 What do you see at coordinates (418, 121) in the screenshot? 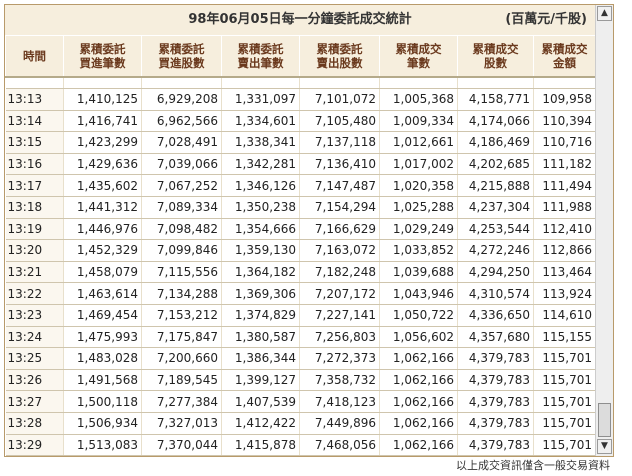
I see `value-cell: 1,009,334` at bounding box center [418, 121].